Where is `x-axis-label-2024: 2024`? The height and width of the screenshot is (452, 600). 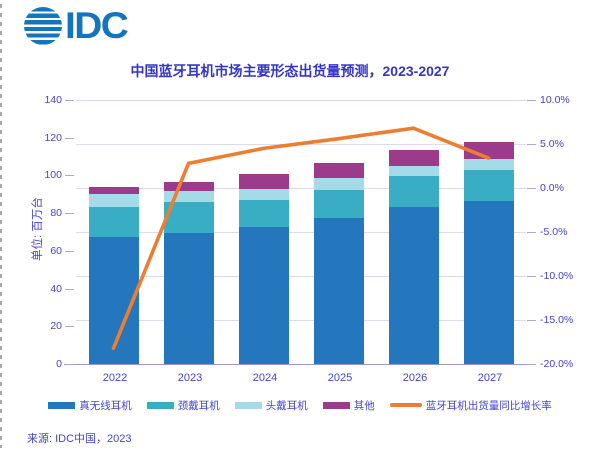
x-axis-label-2024: 2024 is located at coordinates (265, 378).